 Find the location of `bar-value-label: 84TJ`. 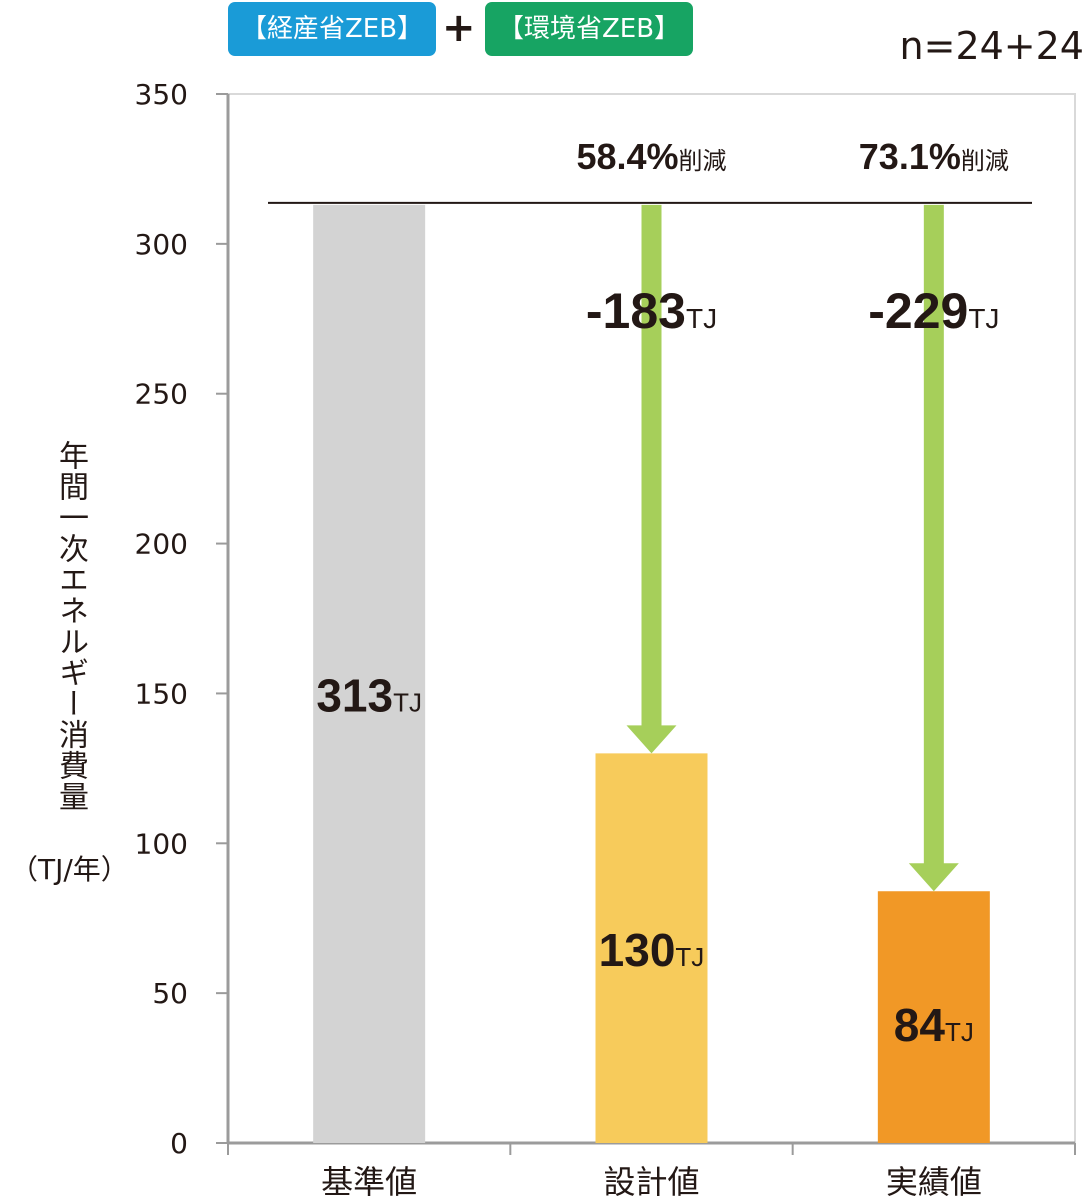

bar-value-label: 84TJ is located at coordinates (934, 1025).